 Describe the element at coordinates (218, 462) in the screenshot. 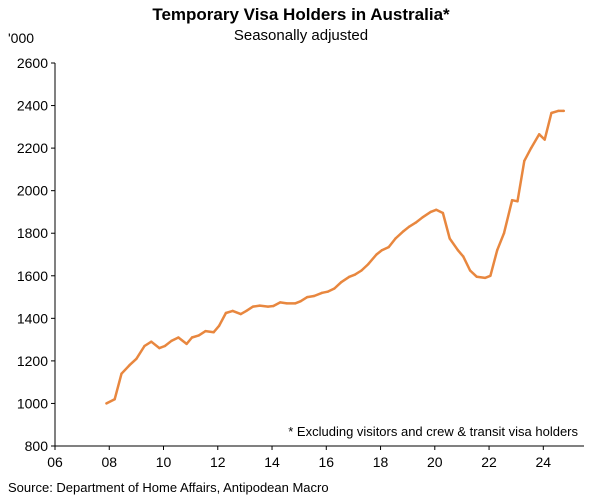

I see `x-tick-label: 12` at that location.